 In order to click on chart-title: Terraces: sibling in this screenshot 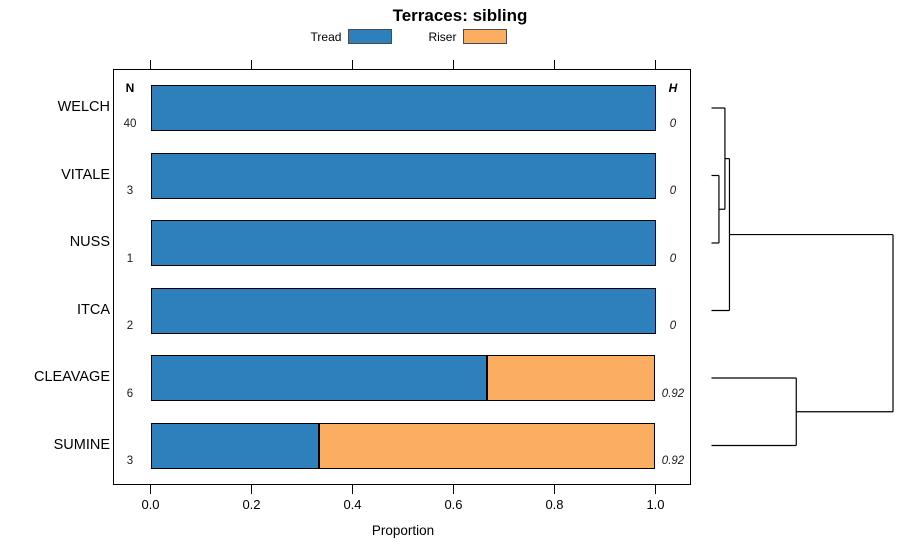, I will do `click(460, 15)`.